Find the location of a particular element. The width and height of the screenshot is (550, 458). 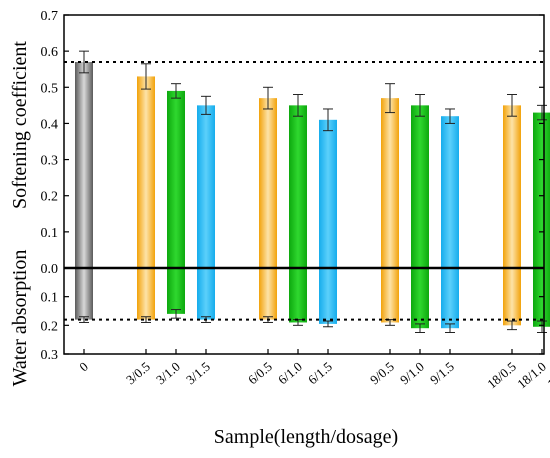

x-axis-title: Sample(length/dosage) is located at coordinates (306, 437).